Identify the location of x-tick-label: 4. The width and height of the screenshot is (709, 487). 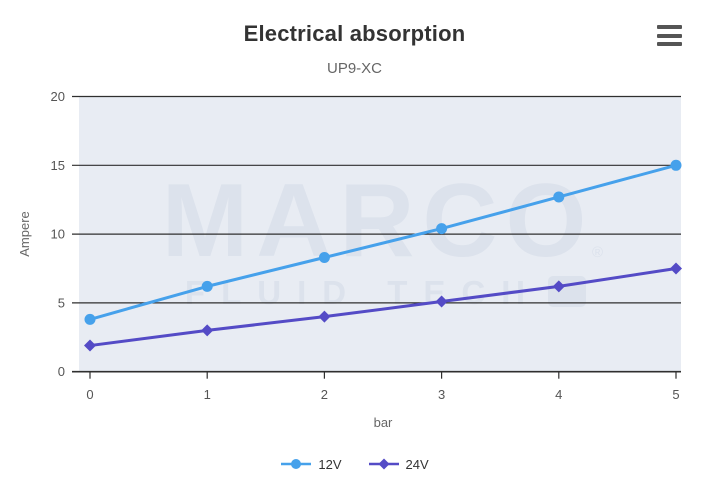
(558, 394).